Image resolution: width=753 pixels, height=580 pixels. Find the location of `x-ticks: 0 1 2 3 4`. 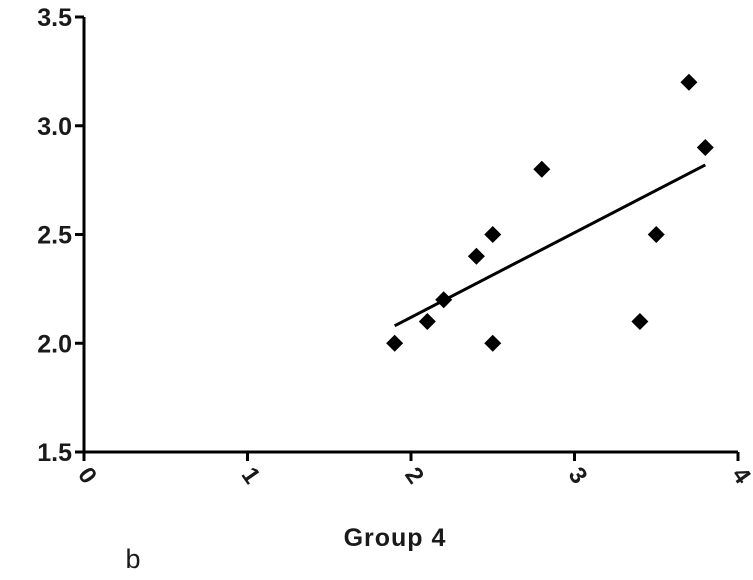

x-ticks: 0 1 2 3 4 is located at coordinates (412, 470).